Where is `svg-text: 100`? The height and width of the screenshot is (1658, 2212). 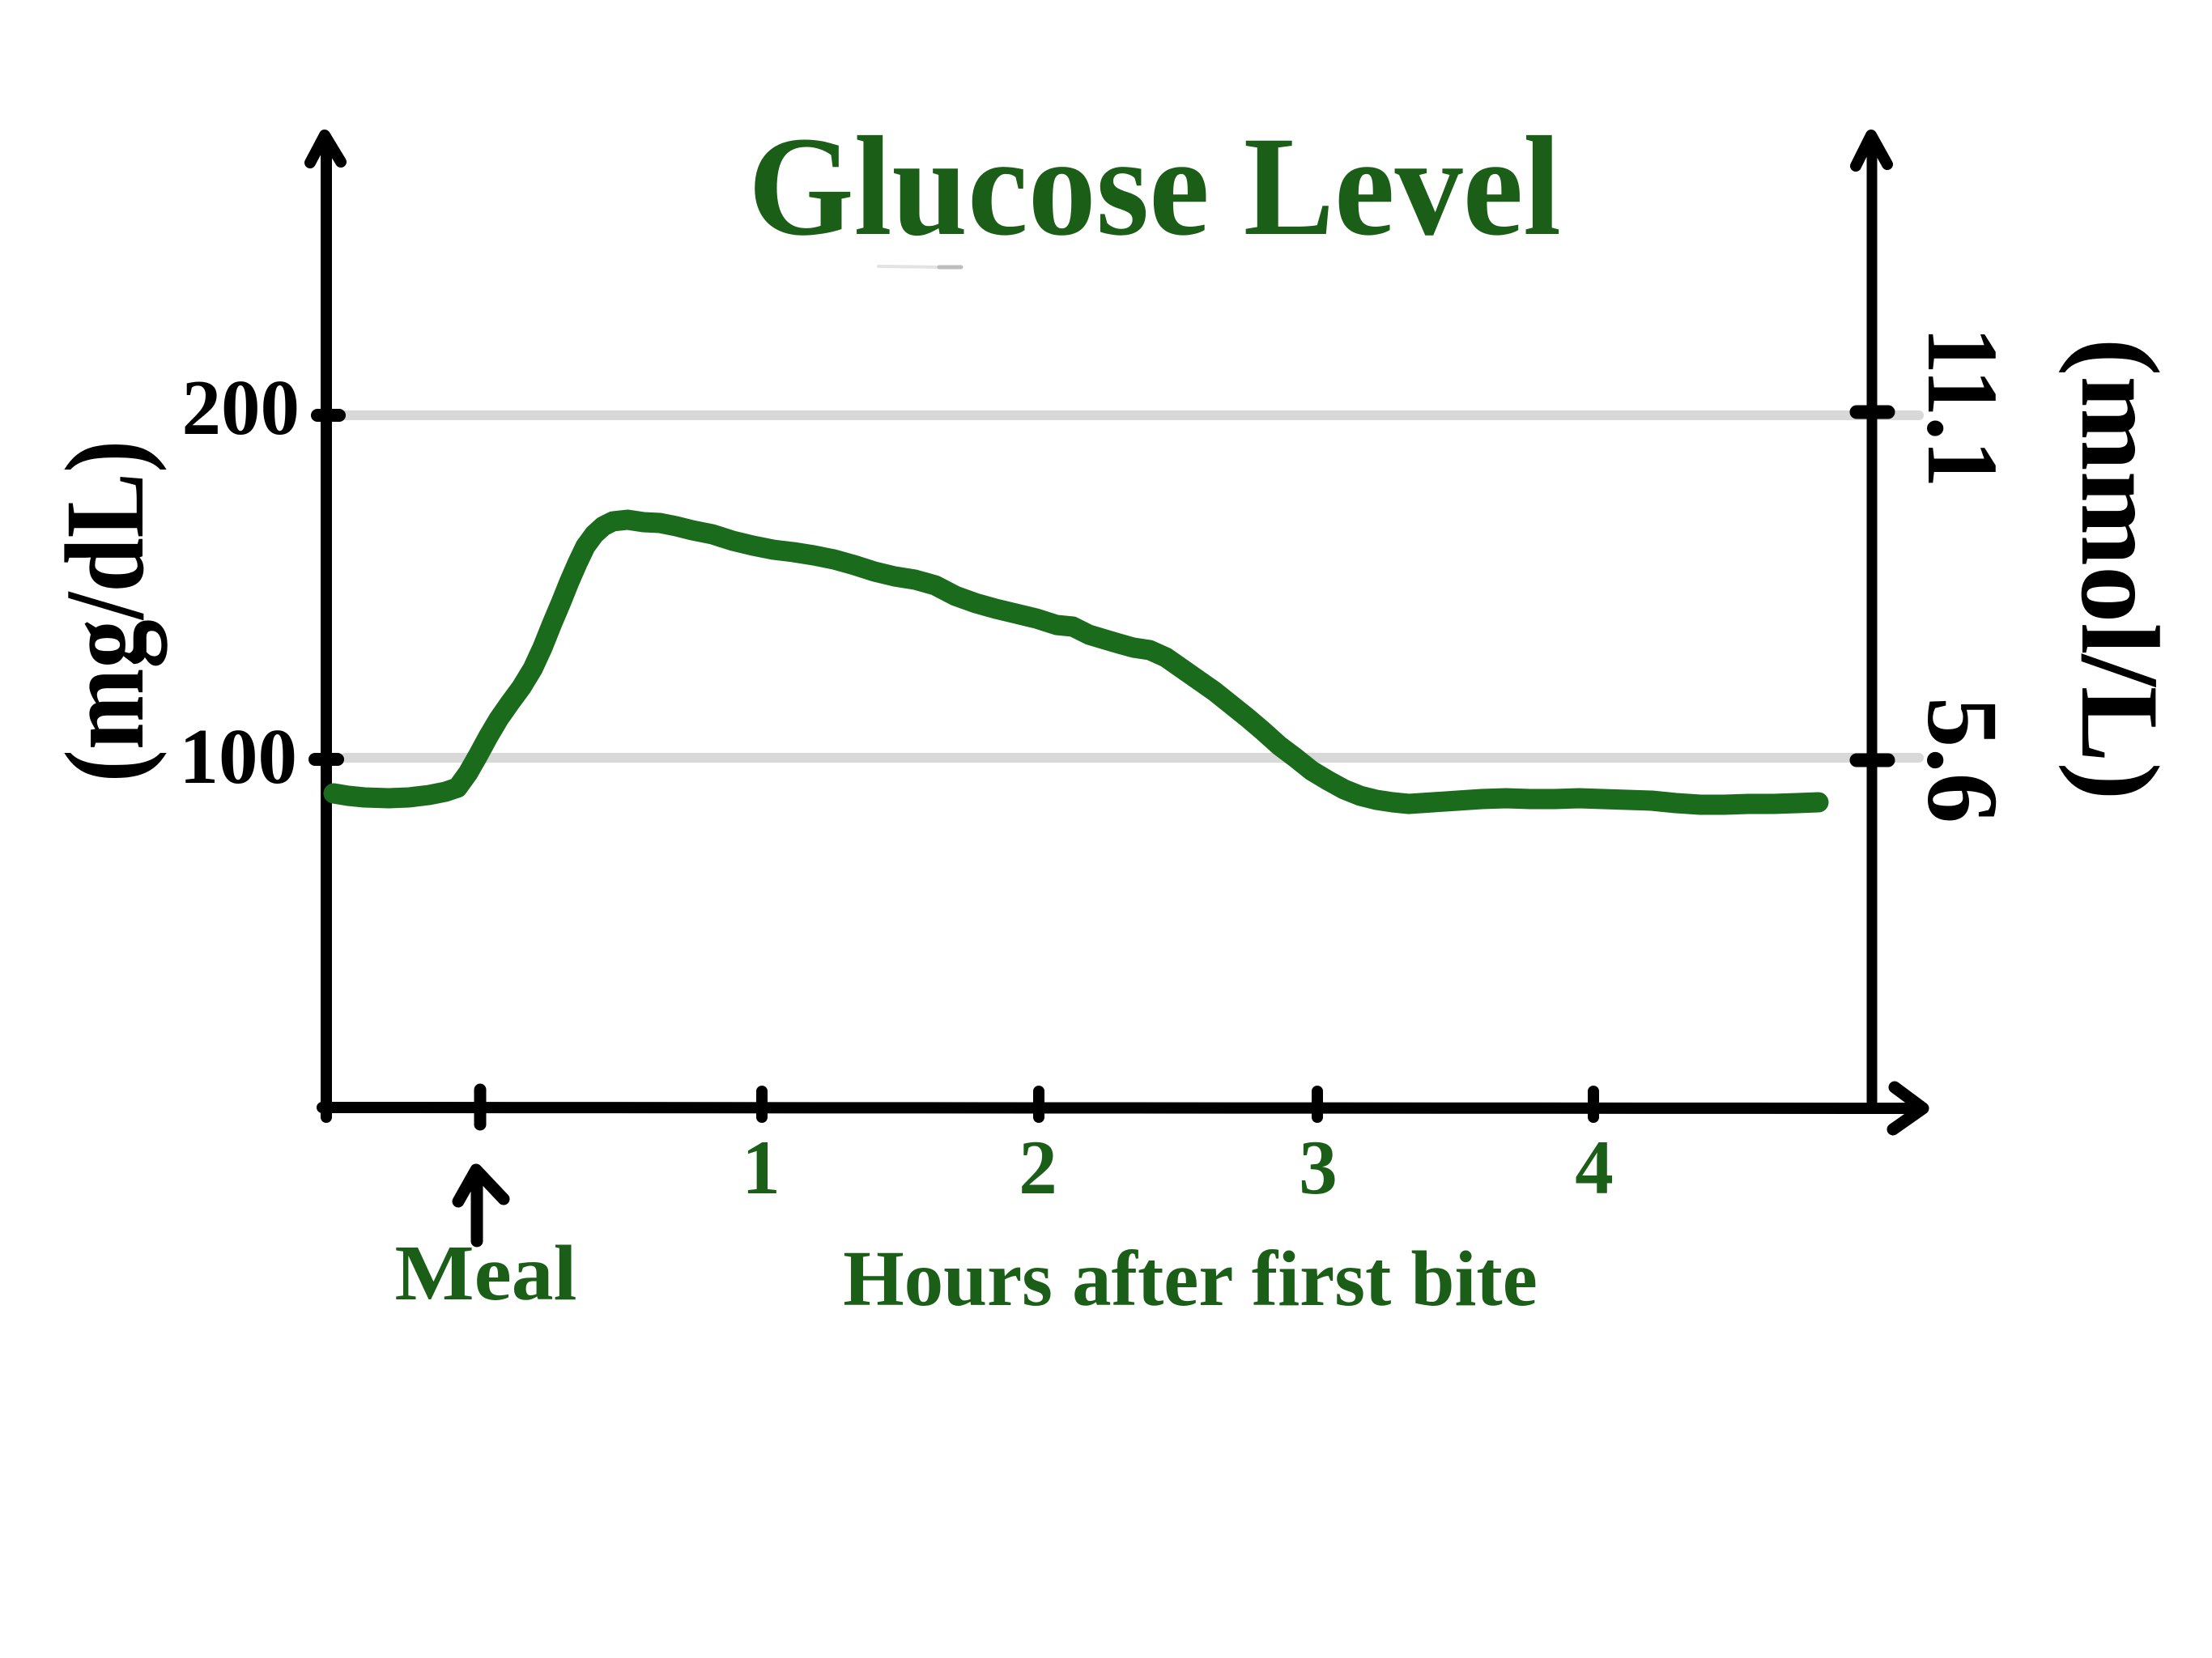 svg-text: 100 is located at coordinates (239, 756).